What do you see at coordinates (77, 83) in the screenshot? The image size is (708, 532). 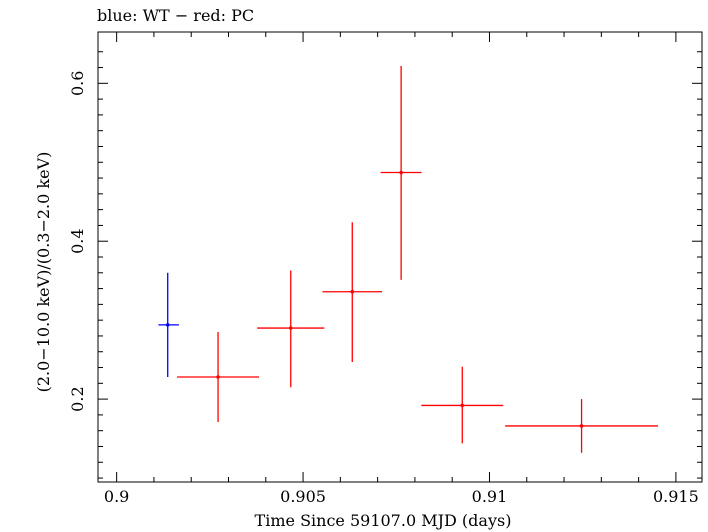 I see `y-tick-label: 0.6` at bounding box center [77, 83].